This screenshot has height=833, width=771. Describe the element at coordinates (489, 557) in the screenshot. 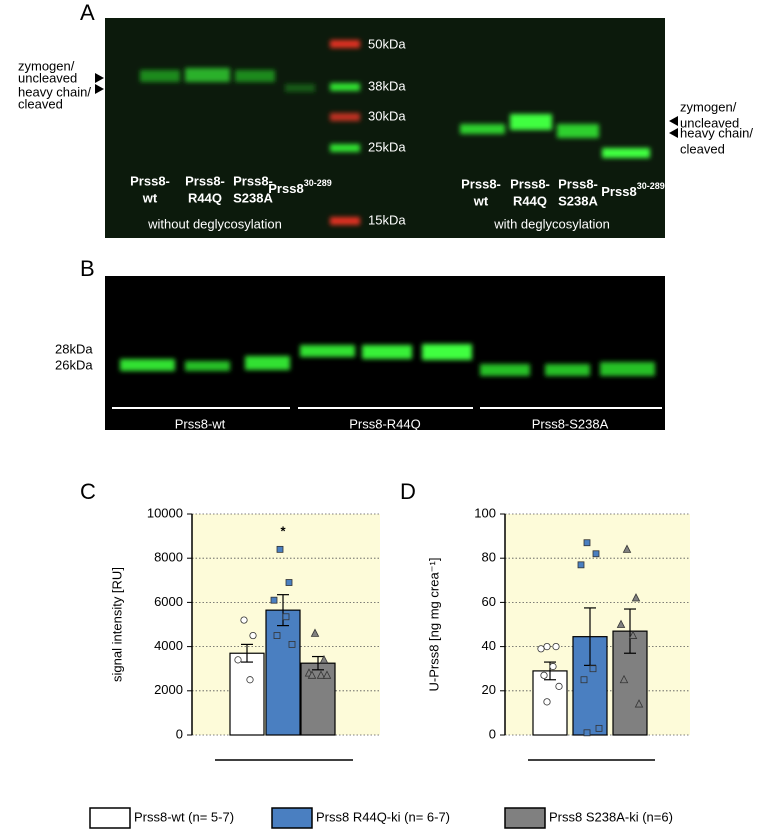

I see `y-tick-label: 80` at that location.